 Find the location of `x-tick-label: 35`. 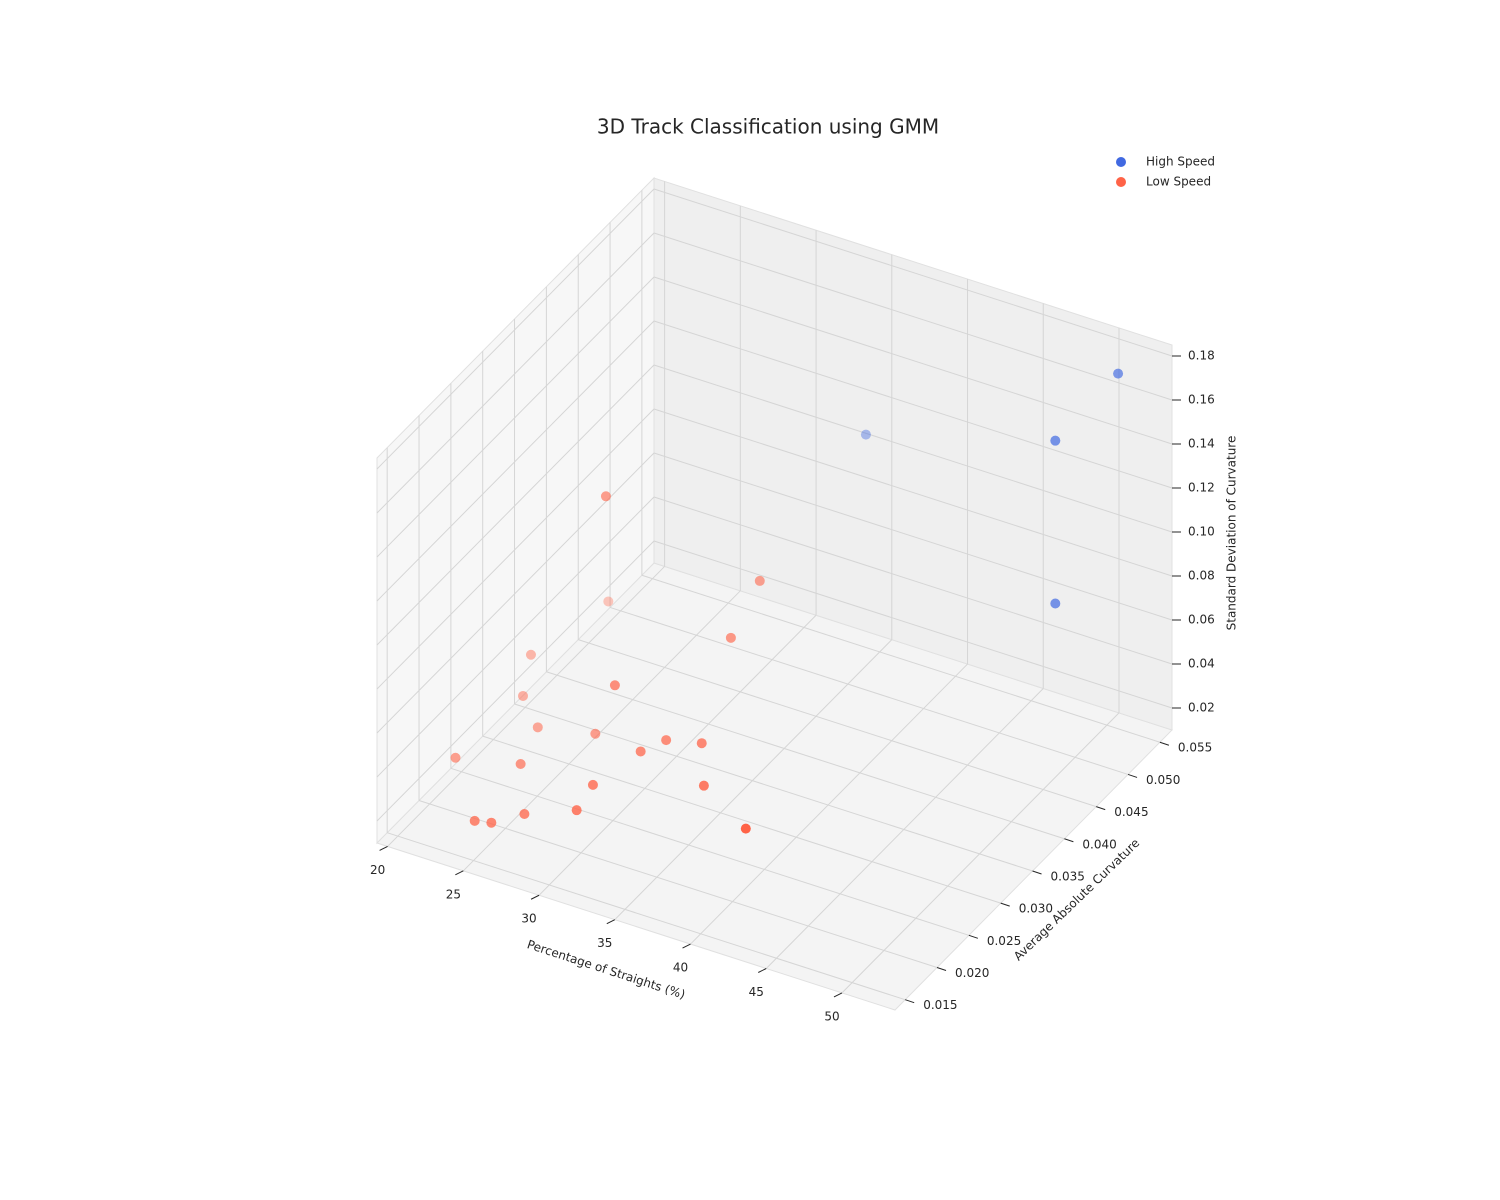

x-tick-label: 35 is located at coordinates (604, 943).